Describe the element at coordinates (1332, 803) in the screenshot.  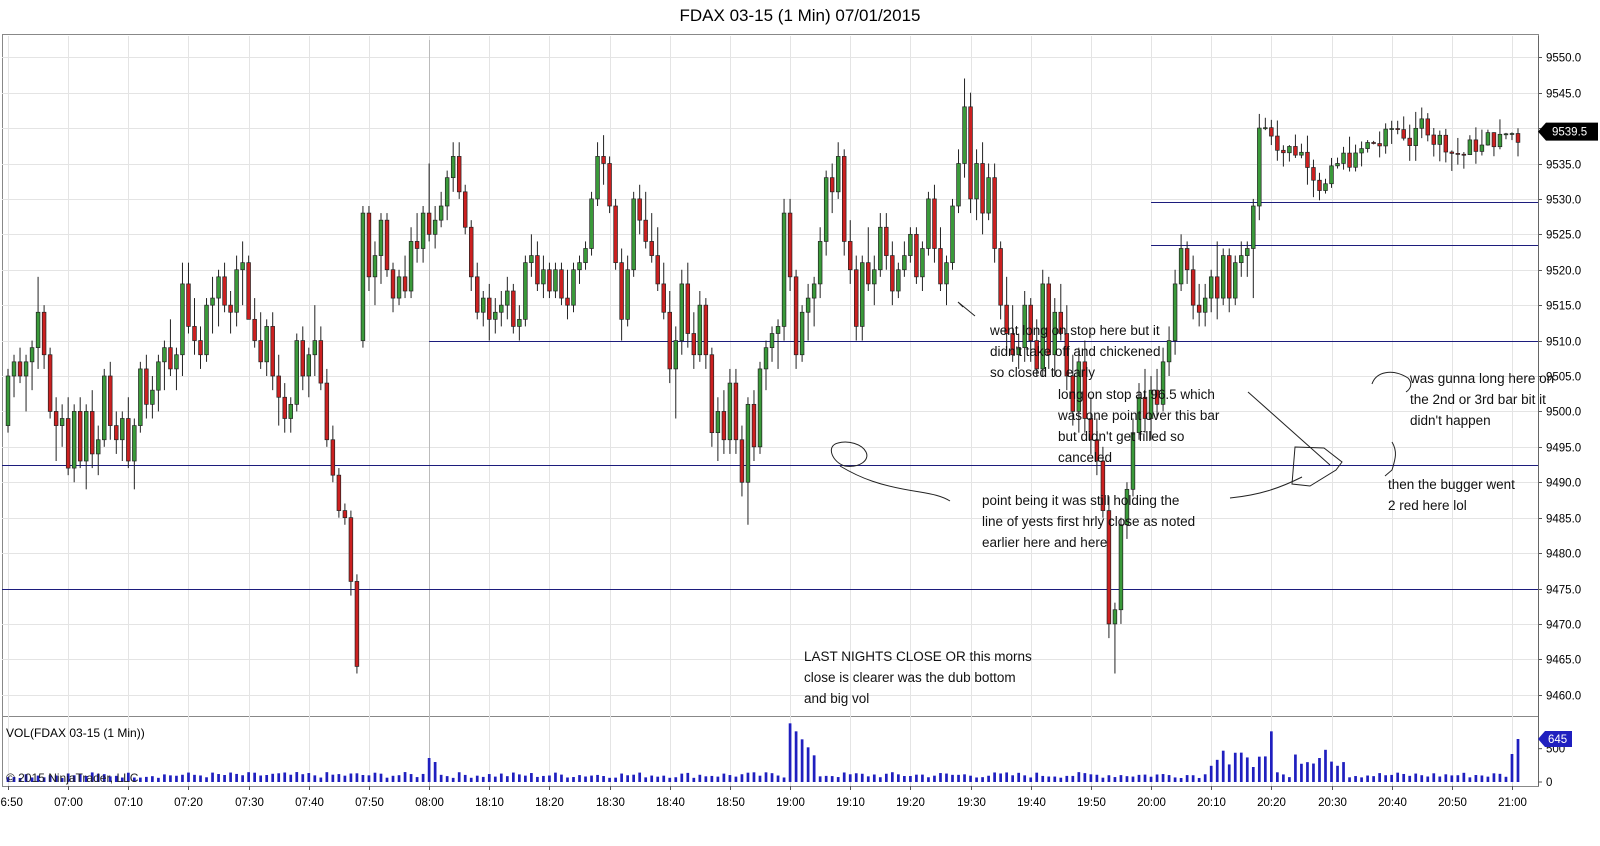
I see `x-tick-label: 20:30` at that location.